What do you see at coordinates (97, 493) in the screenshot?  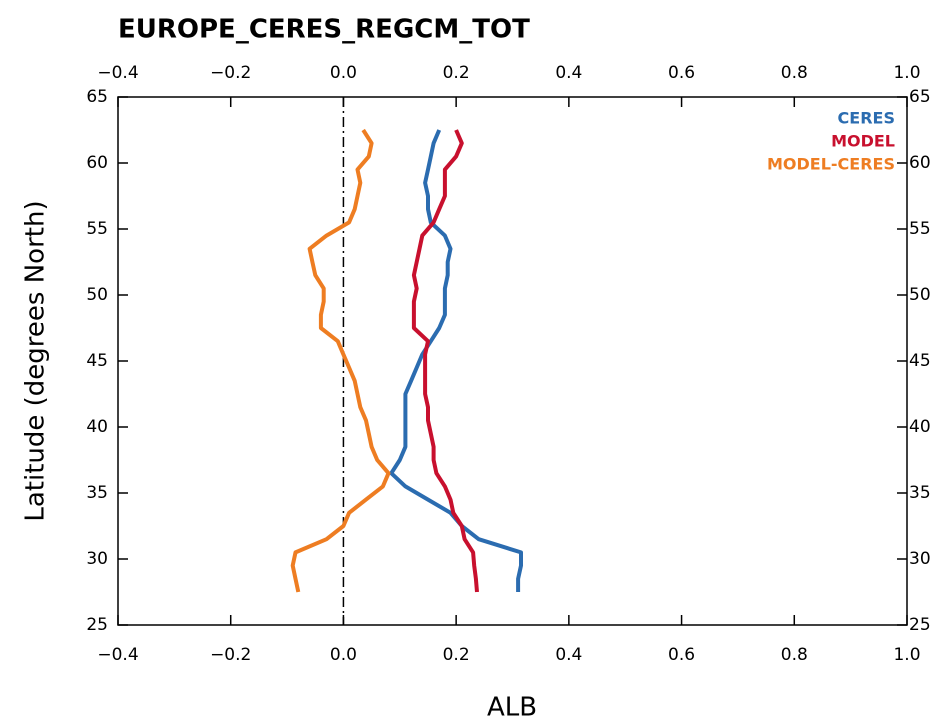 I see `y-tick-label: 35` at bounding box center [97, 493].